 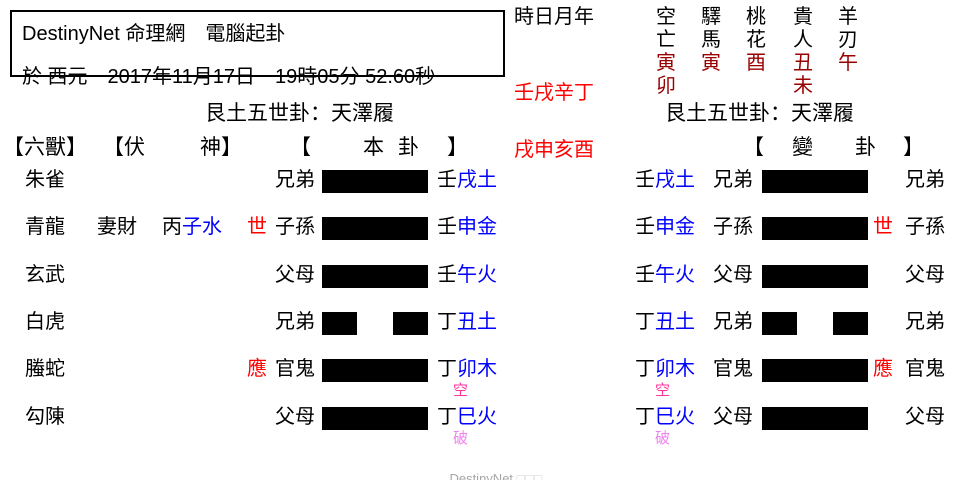 What do you see at coordinates (45, 275) in the screenshot?
I see `six-beast-label: 玄武` at bounding box center [45, 275].